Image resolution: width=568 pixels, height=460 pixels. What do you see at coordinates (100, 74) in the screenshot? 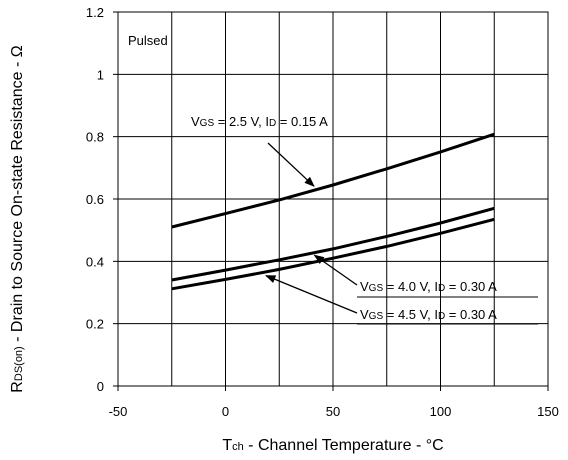
I see `y-tick-label: 1` at bounding box center [100, 74].